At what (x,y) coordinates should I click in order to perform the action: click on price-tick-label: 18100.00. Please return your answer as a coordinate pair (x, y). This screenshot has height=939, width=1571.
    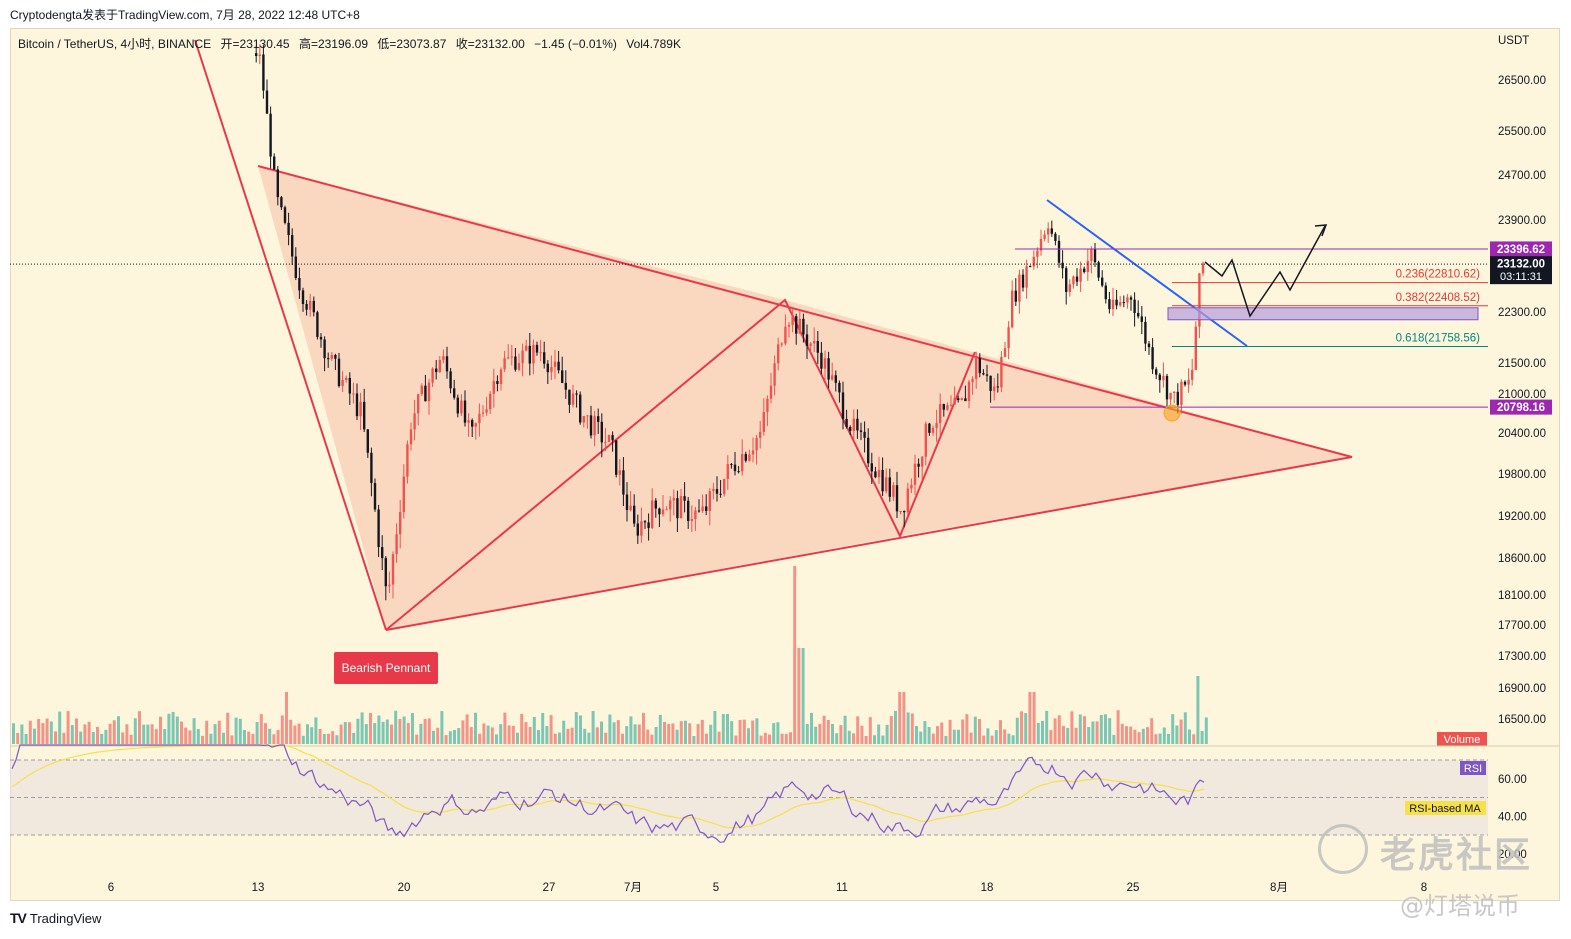
    Looking at the image, I should click on (1522, 596).